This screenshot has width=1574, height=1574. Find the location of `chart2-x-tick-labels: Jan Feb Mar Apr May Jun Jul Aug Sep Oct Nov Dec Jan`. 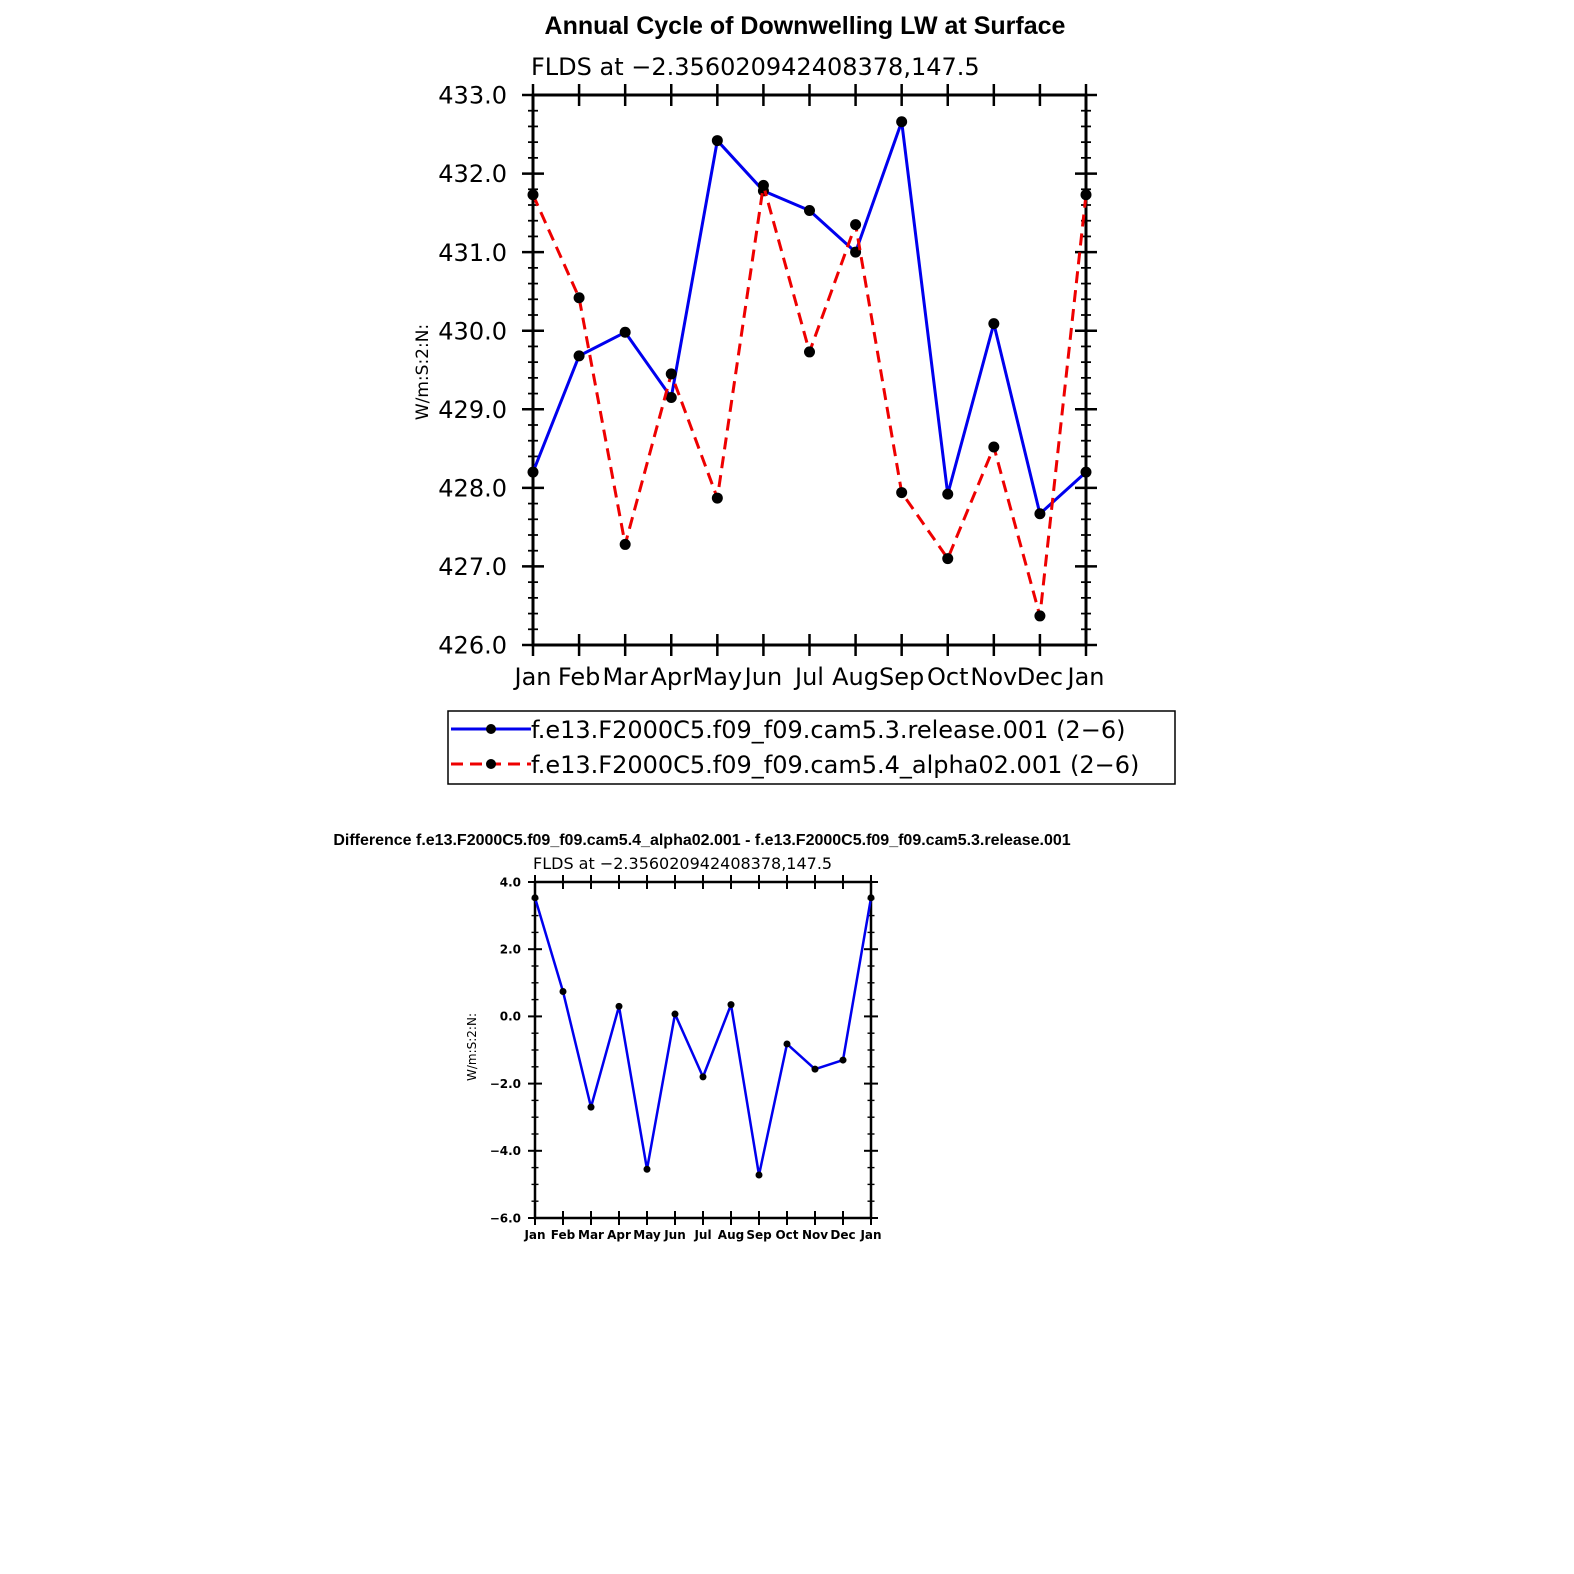

chart2-x-tick-labels: Jan Feb Mar Apr May Jun Jul Aug Sep Oct Nov Dec Jan is located at coordinates (702, 1235).